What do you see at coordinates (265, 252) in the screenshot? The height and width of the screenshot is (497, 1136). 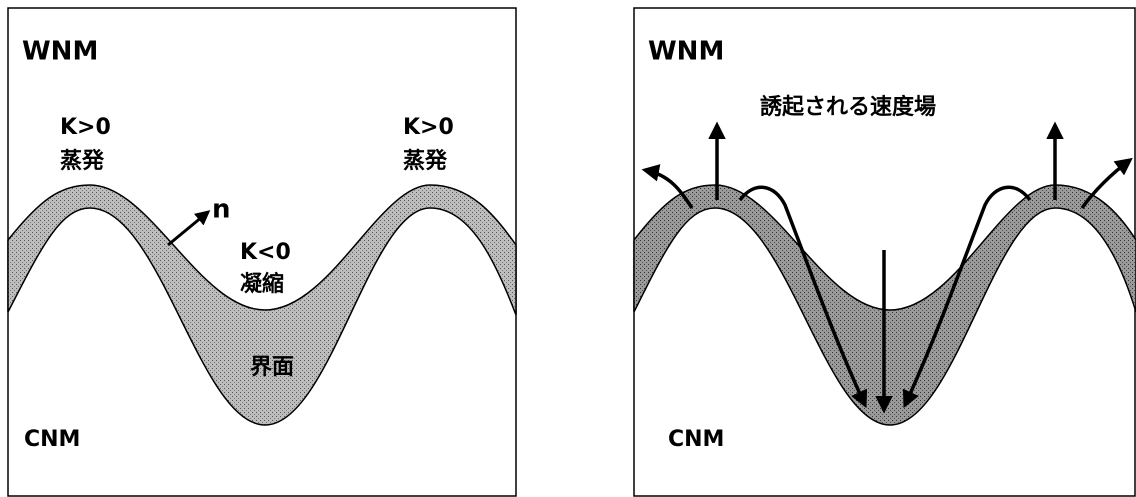 I see `curvature-label: K<0` at bounding box center [265, 252].